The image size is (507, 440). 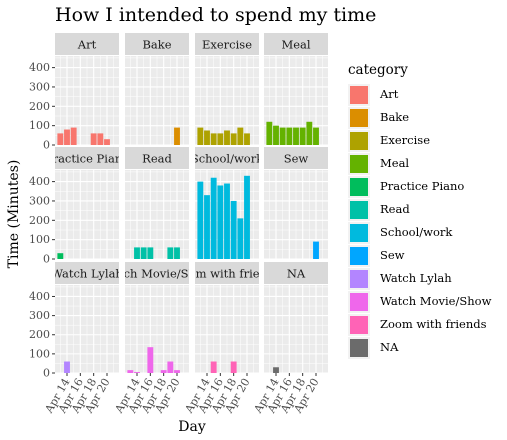 I want to click on y-tick-label: 200, so click(x=39, y=334).